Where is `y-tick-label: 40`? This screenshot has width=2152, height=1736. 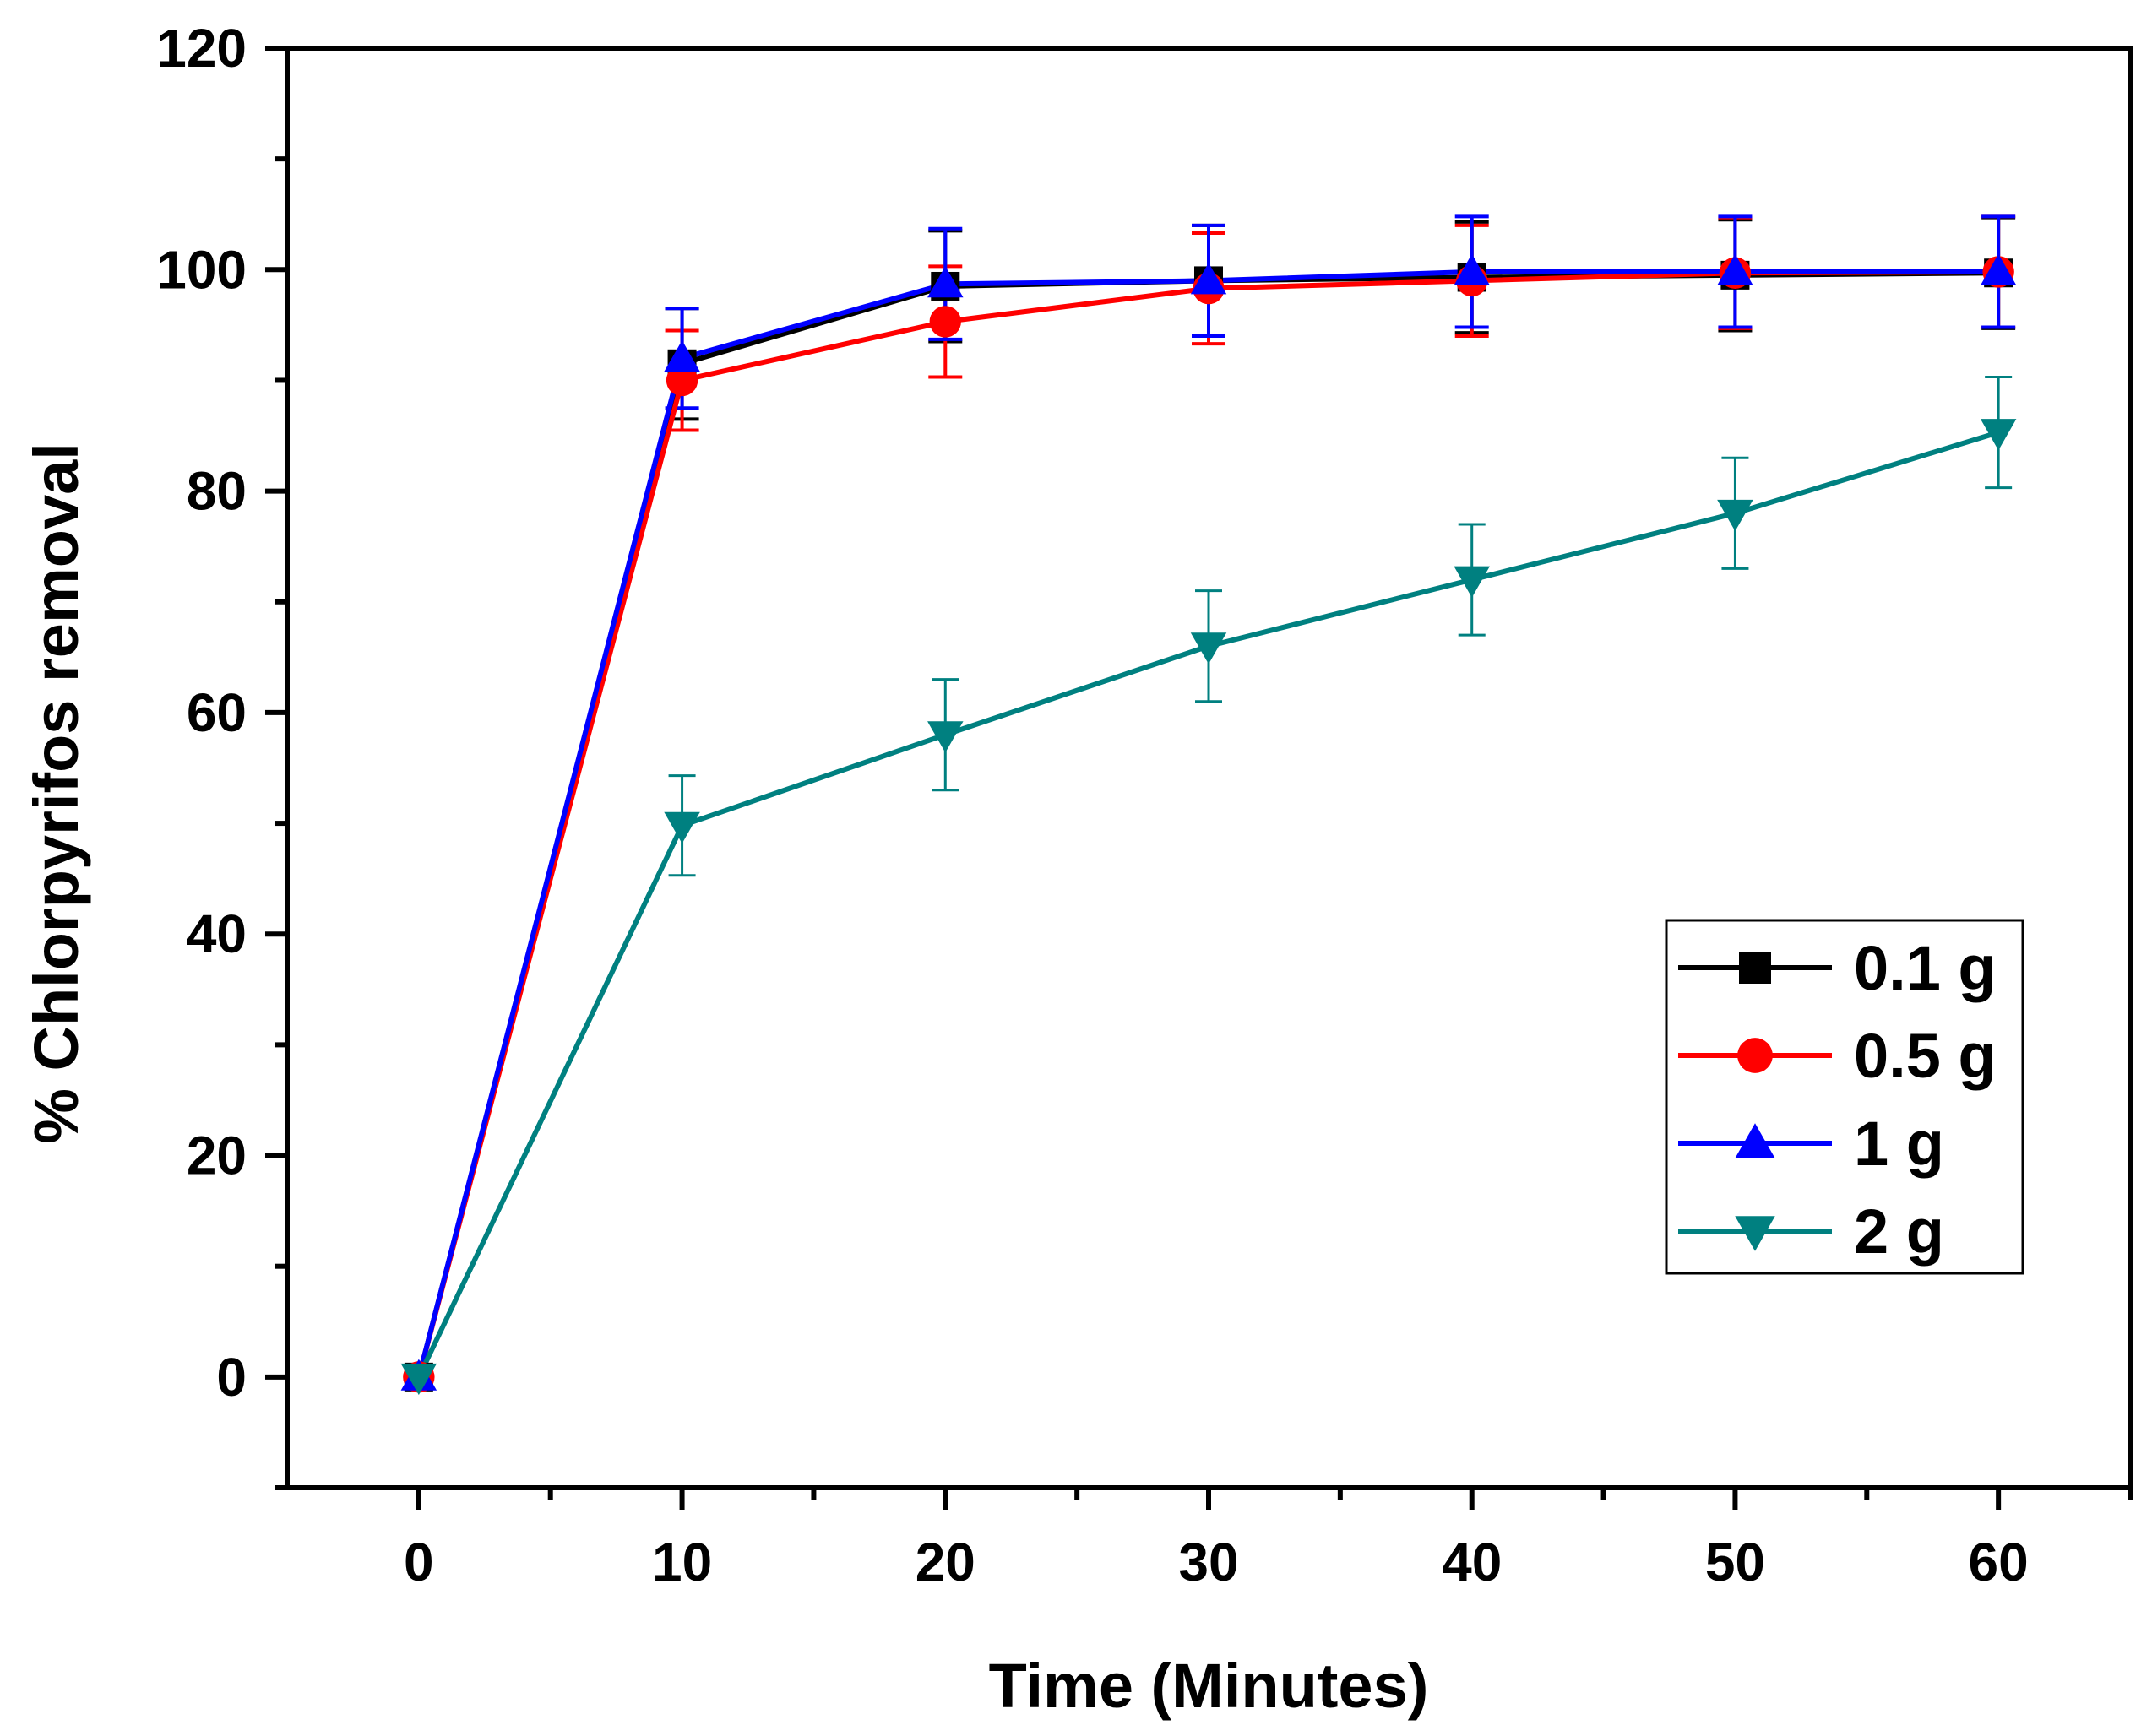
y-tick-label: 40 is located at coordinates (217, 933).